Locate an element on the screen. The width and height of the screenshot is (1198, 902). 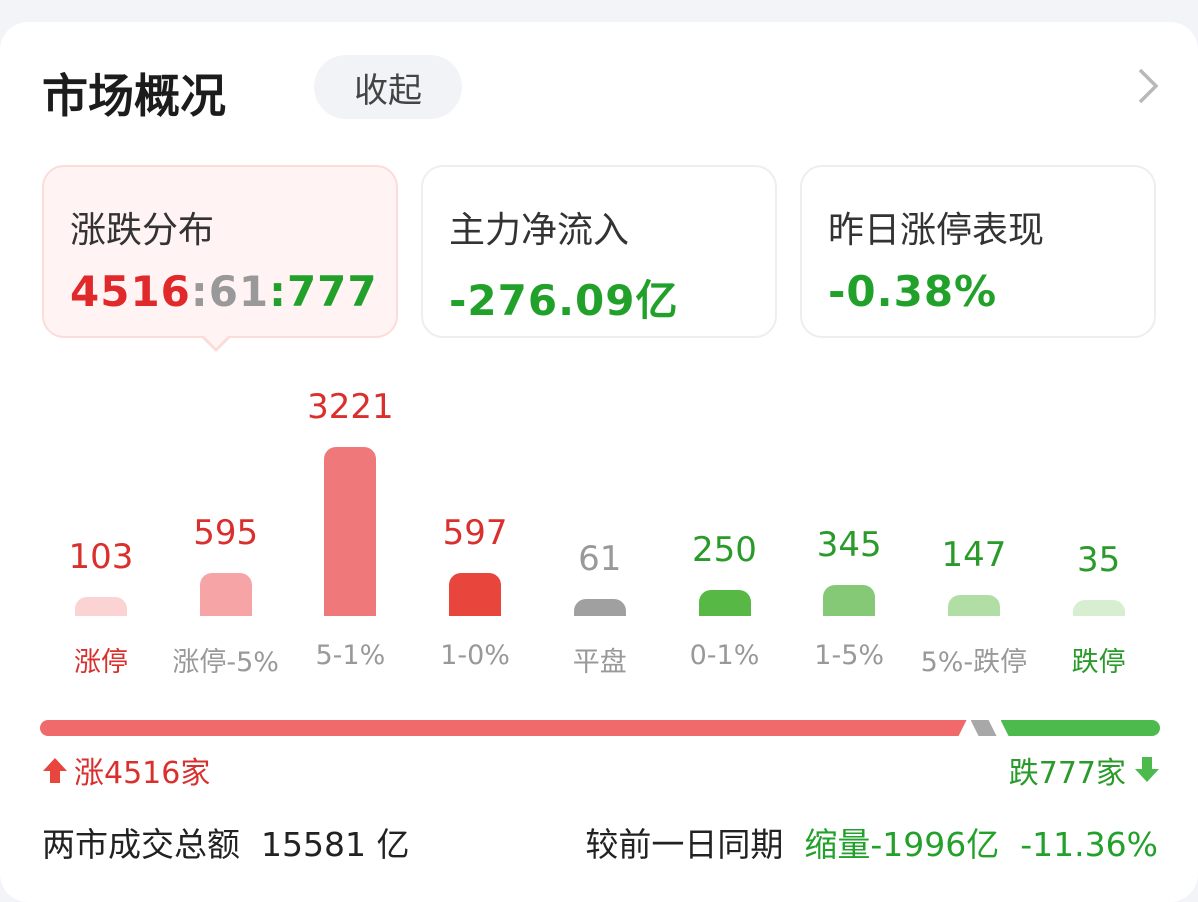
value-label: 250 is located at coordinates (724, 550).